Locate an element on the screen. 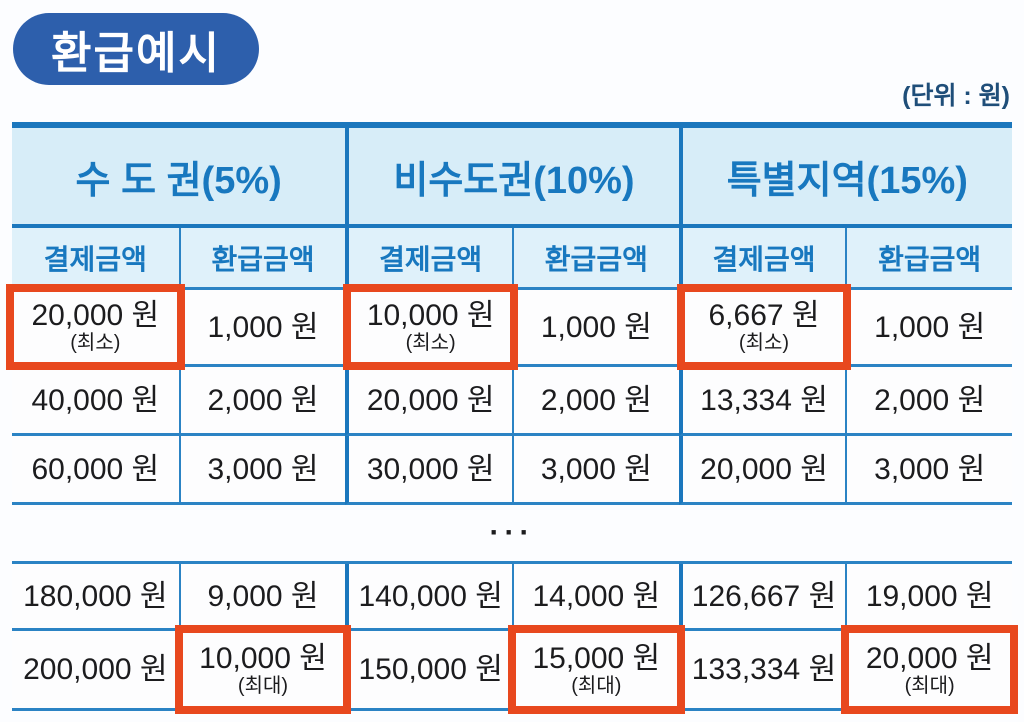 This screenshot has height=722, width=1024. group-header-teukbyeoljiyeok: 특별지역(15%) is located at coordinates (845, 178).